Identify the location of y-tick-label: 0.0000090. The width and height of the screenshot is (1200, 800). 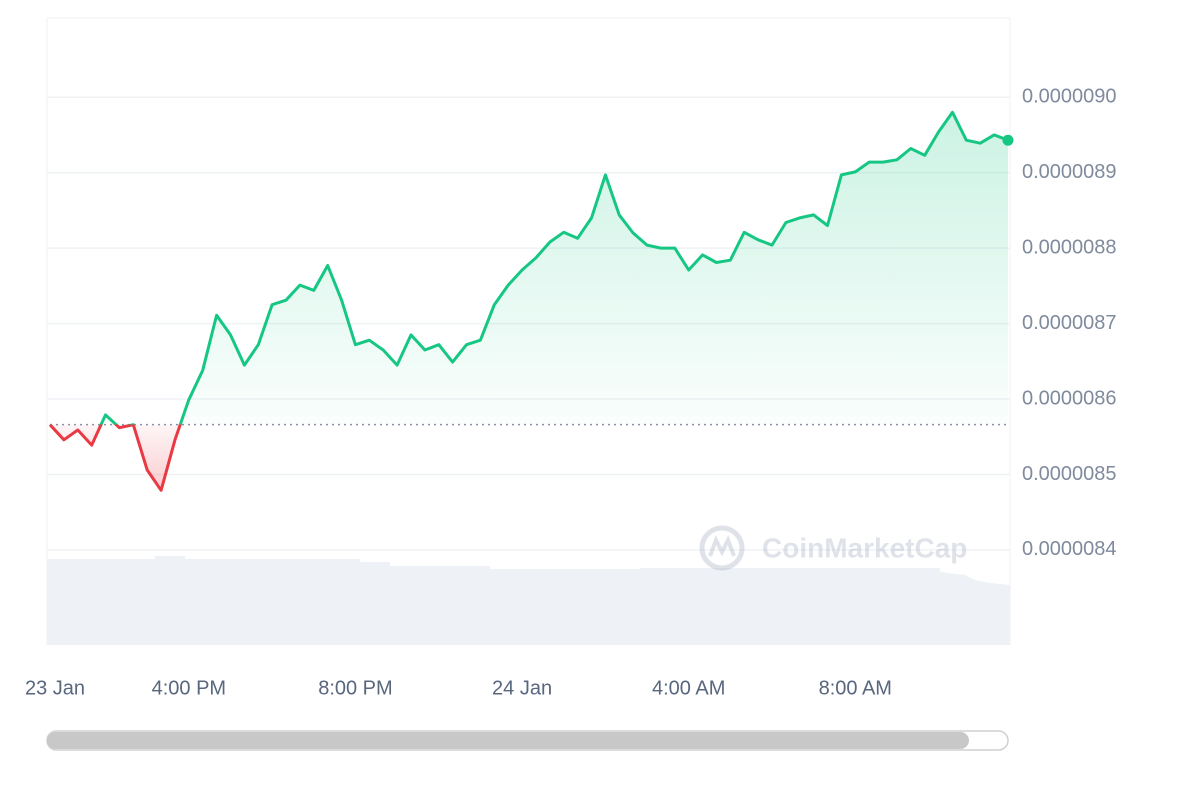
(1069, 97).